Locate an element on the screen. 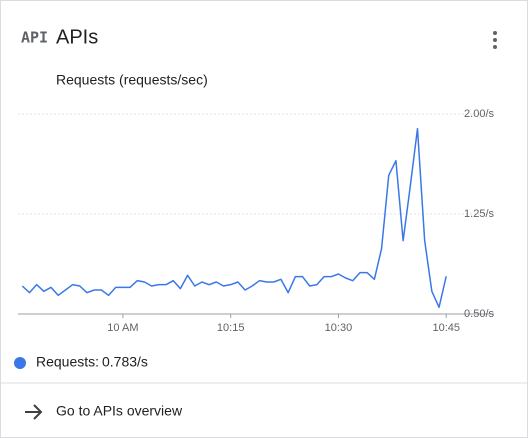 The width and height of the screenshot is (528, 438). x-tick-label: 10:45 is located at coordinates (446, 328).